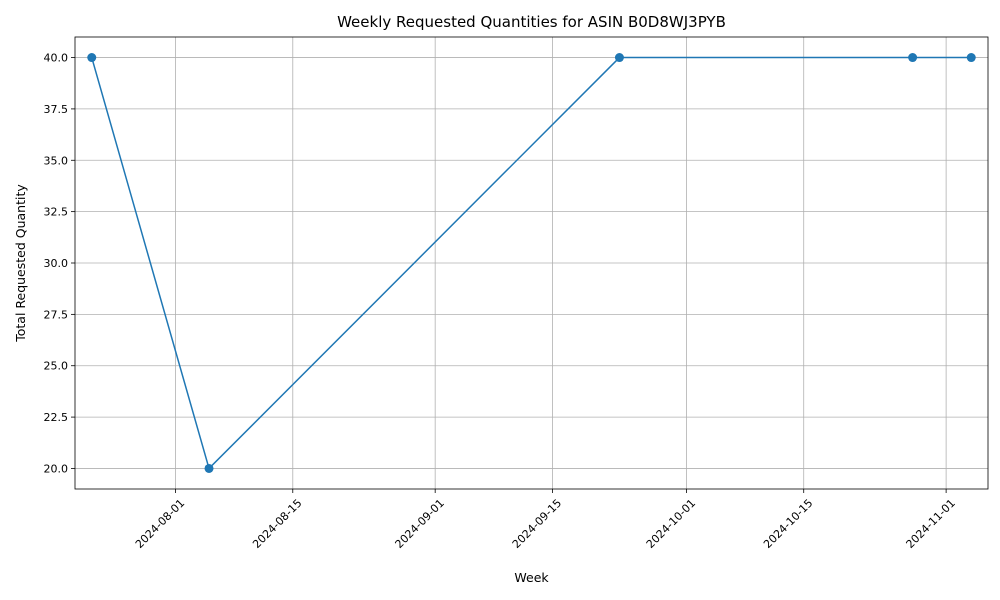  What do you see at coordinates (56, 212) in the screenshot?
I see `y-tick-label: 32.5` at bounding box center [56, 212].